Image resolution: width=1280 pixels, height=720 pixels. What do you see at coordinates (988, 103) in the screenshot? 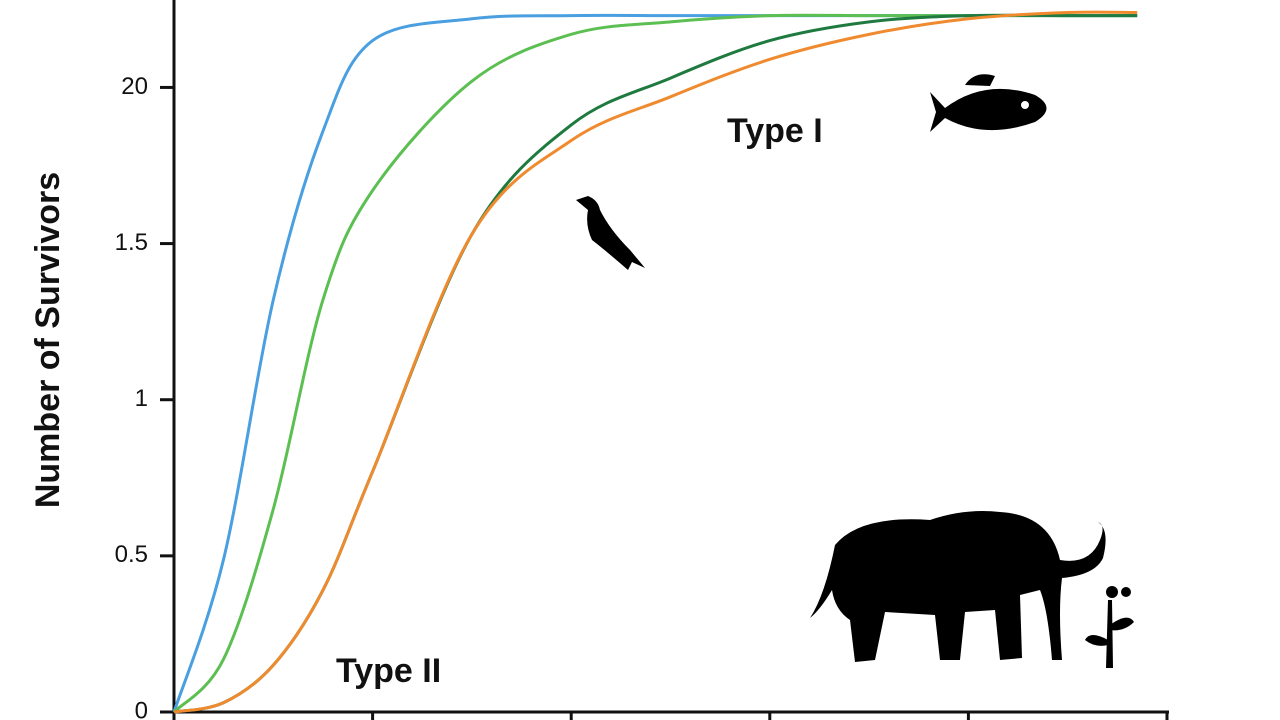
I see `fish-icon` at bounding box center [988, 103].